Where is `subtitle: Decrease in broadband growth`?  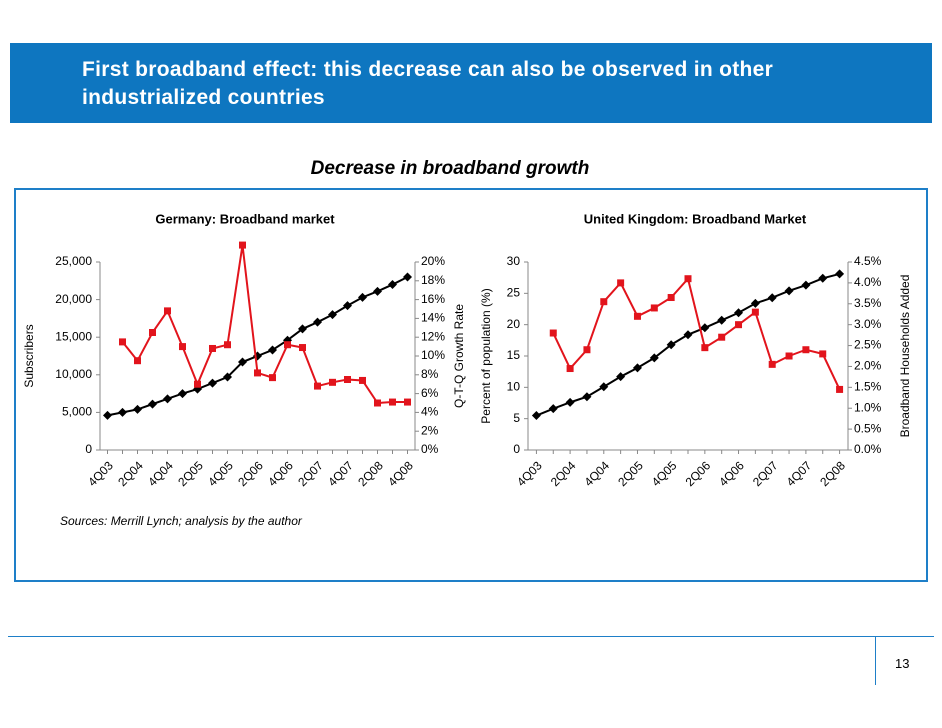 subtitle: Decrease in broadband growth is located at coordinates (450, 168).